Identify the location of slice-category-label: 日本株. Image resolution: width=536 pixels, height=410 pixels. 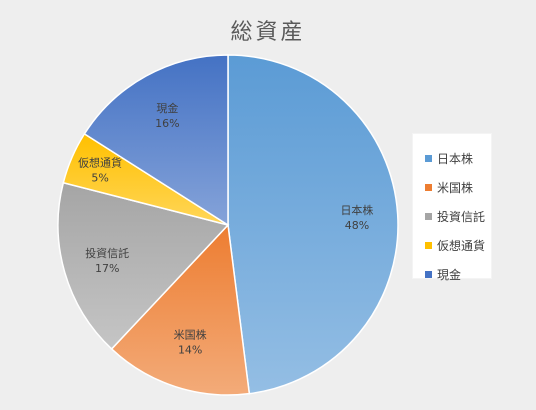
(356, 210).